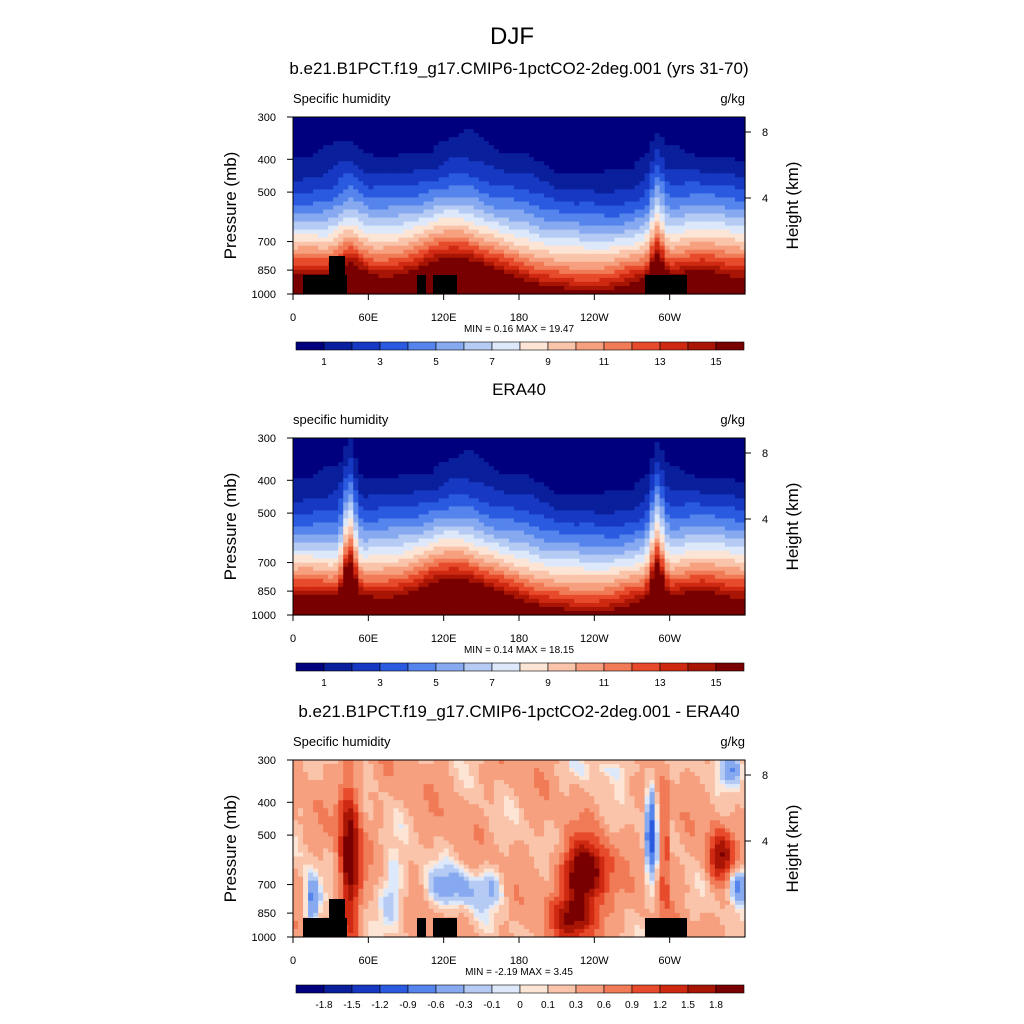 The image size is (1024, 1024). Describe the element at coordinates (590, 346) in the screenshot. I see `colorbar-swatch` at that location.